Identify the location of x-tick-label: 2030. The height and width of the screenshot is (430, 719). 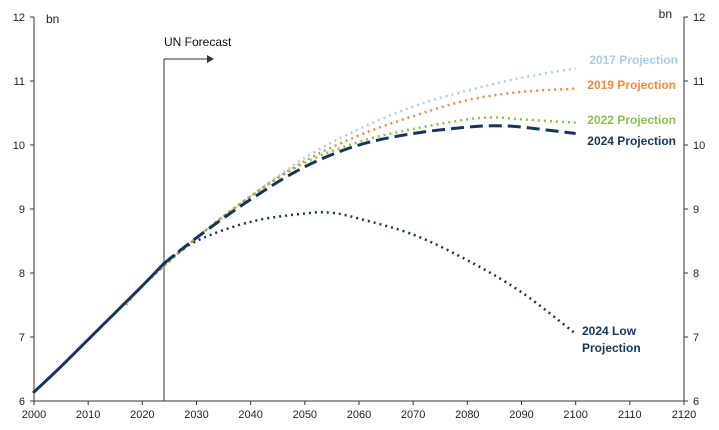
(196, 415).